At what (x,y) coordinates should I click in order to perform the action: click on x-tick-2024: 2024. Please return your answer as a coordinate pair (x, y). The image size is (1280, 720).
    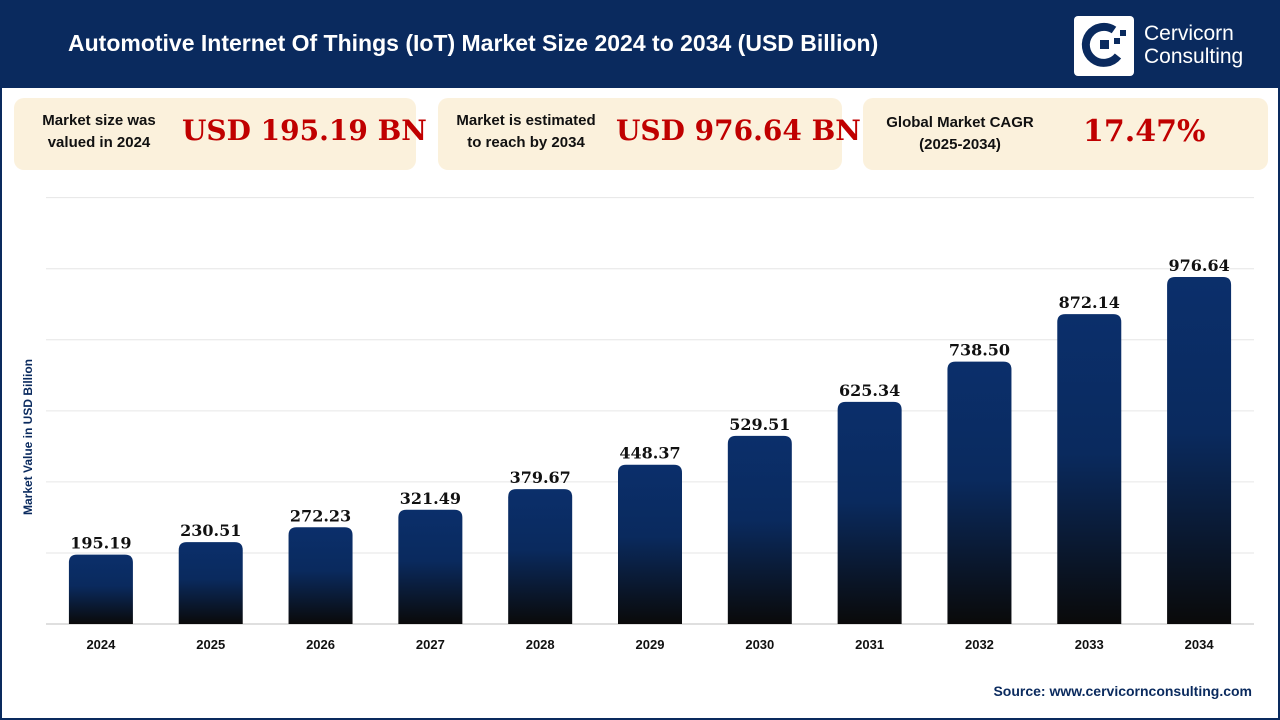
    Looking at the image, I should click on (101, 644).